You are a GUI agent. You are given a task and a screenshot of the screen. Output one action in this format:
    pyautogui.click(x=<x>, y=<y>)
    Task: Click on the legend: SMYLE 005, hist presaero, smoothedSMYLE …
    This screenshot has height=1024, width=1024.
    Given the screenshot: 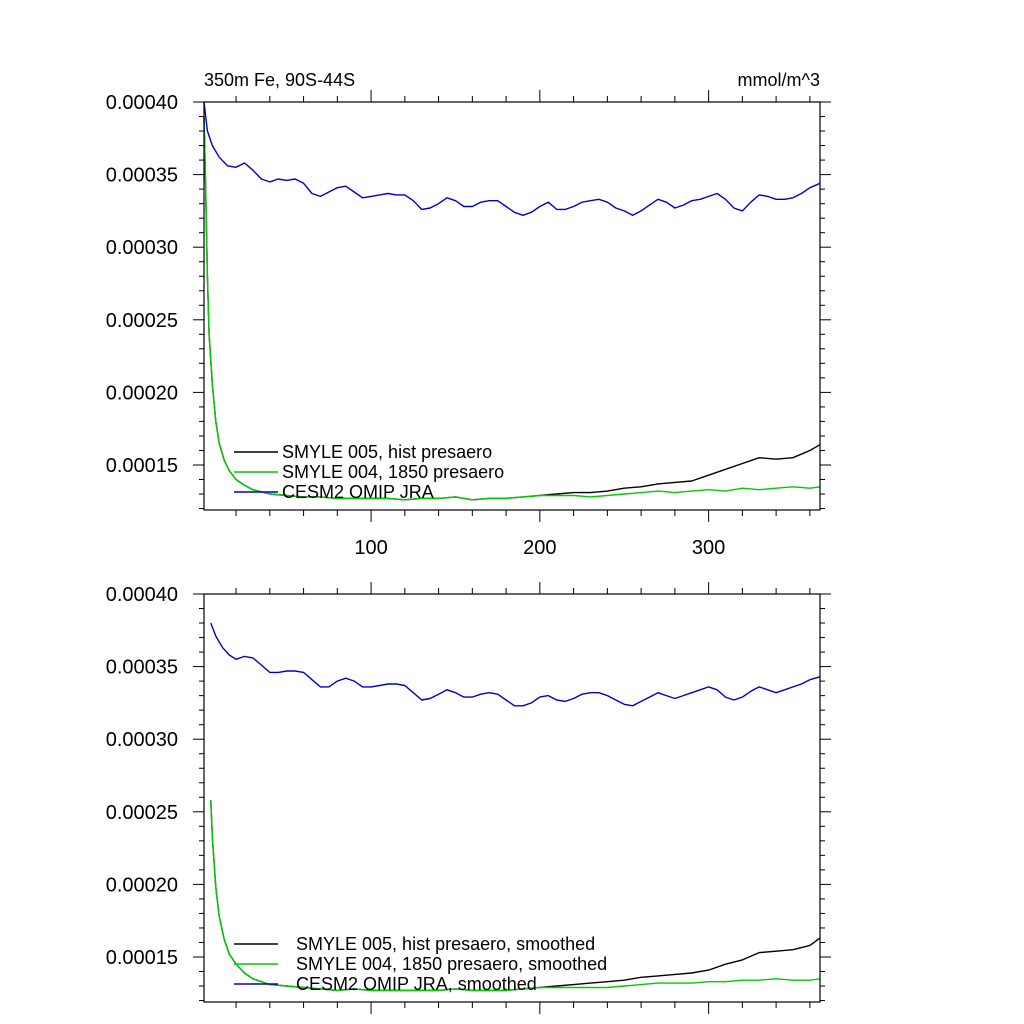 What is the action you would take?
    pyautogui.click(x=420, y=964)
    